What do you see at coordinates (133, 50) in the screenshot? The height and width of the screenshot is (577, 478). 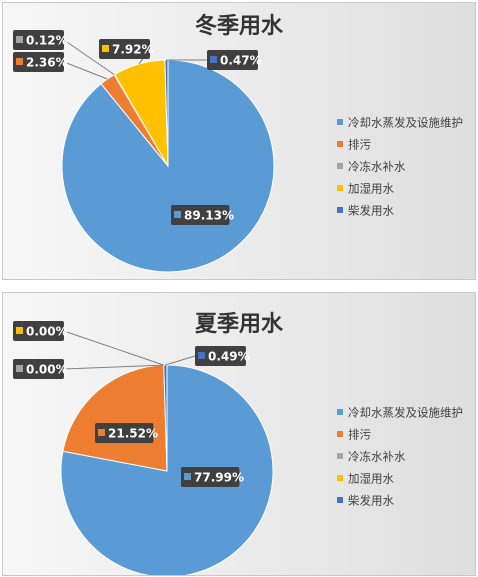 I see `winter-data-label-text-3: 7.92%` at bounding box center [133, 50].